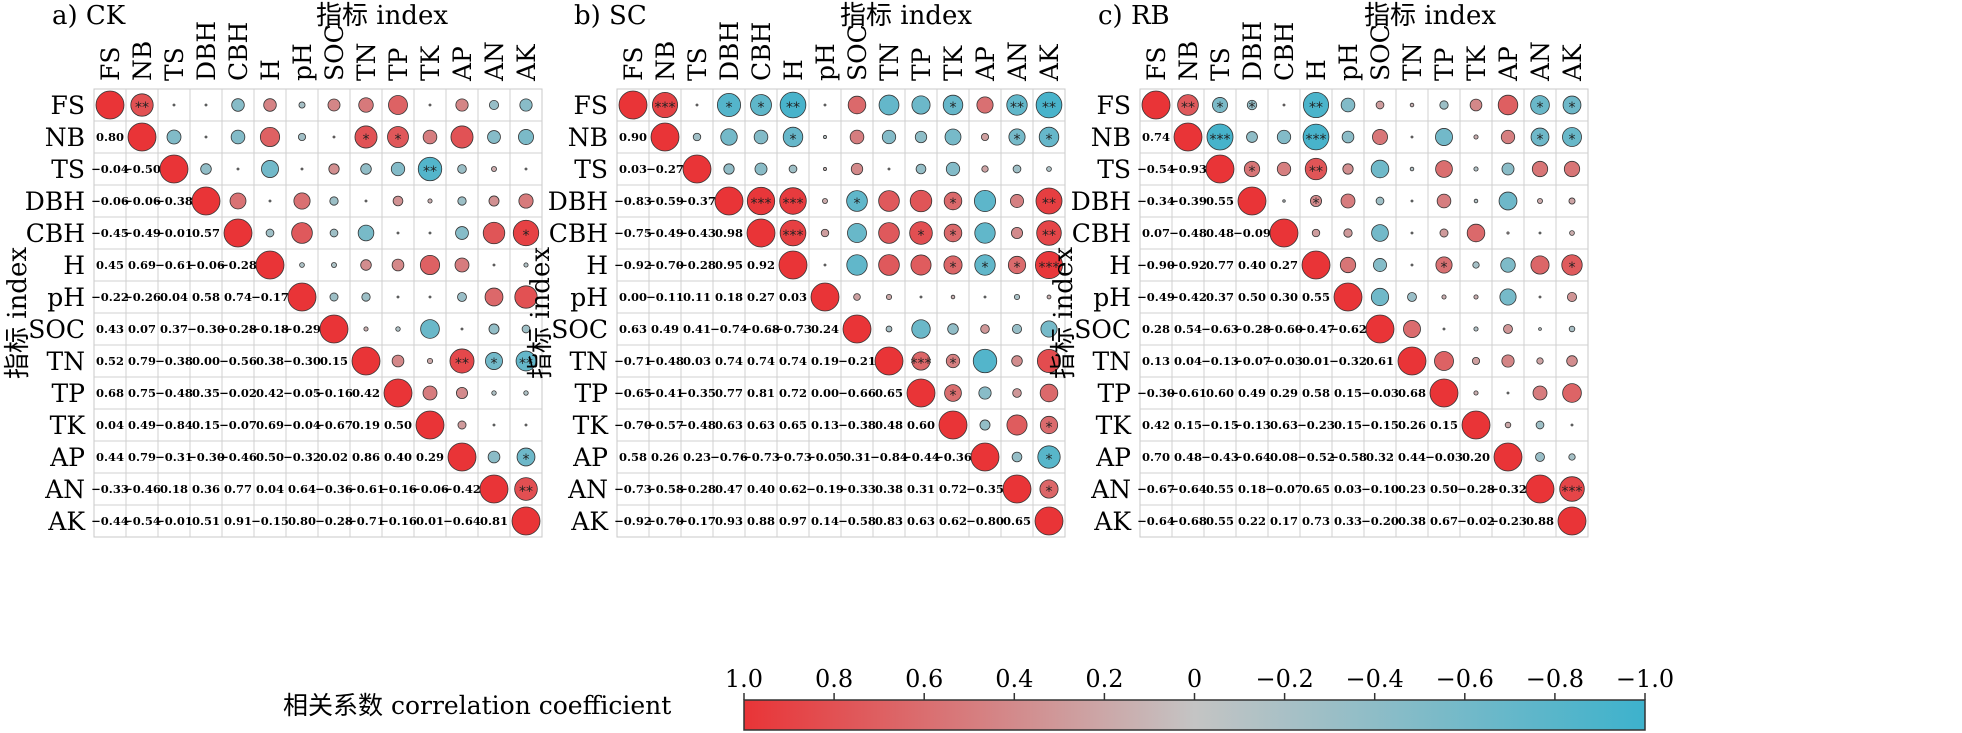  I want to click on coefficient-label: 0.29, so click(430, 457).